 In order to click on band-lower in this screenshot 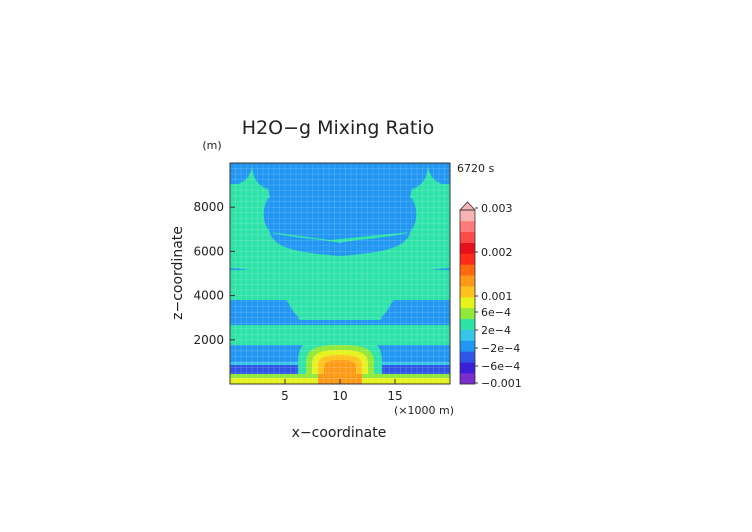, I will do `click(340, 335)`.